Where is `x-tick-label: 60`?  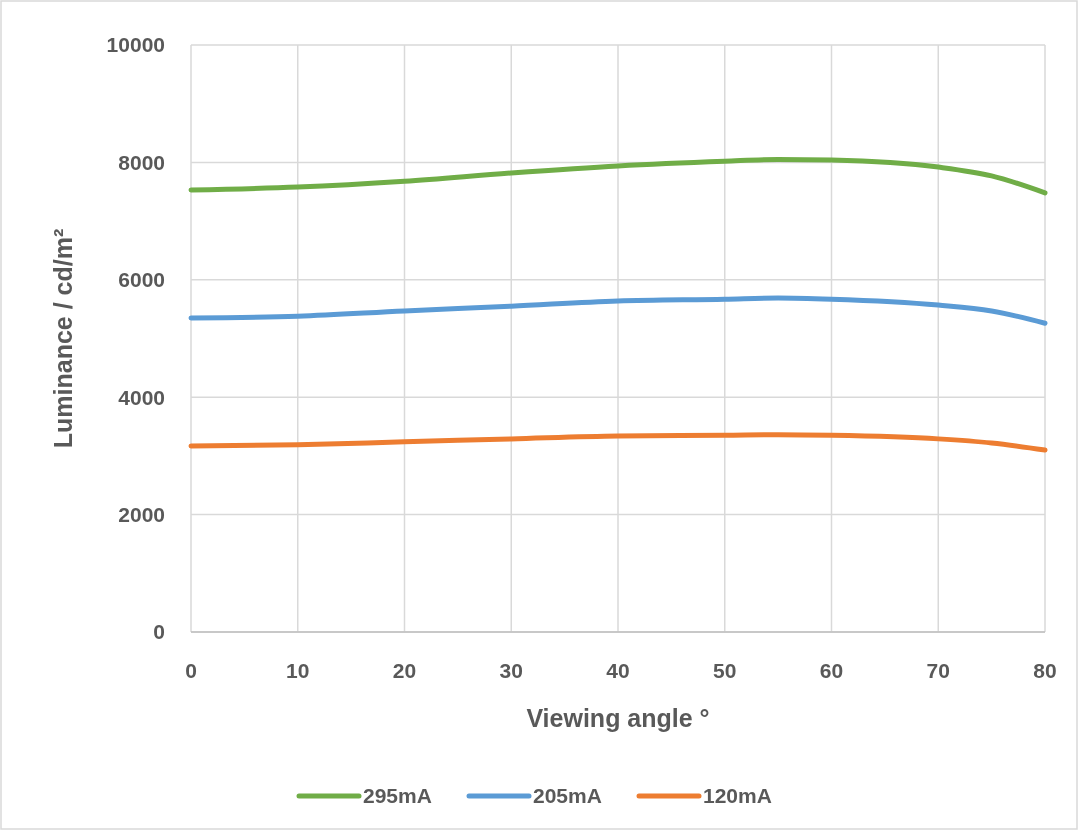 x-tick-label: 60 is located at coordinates (831, 670).